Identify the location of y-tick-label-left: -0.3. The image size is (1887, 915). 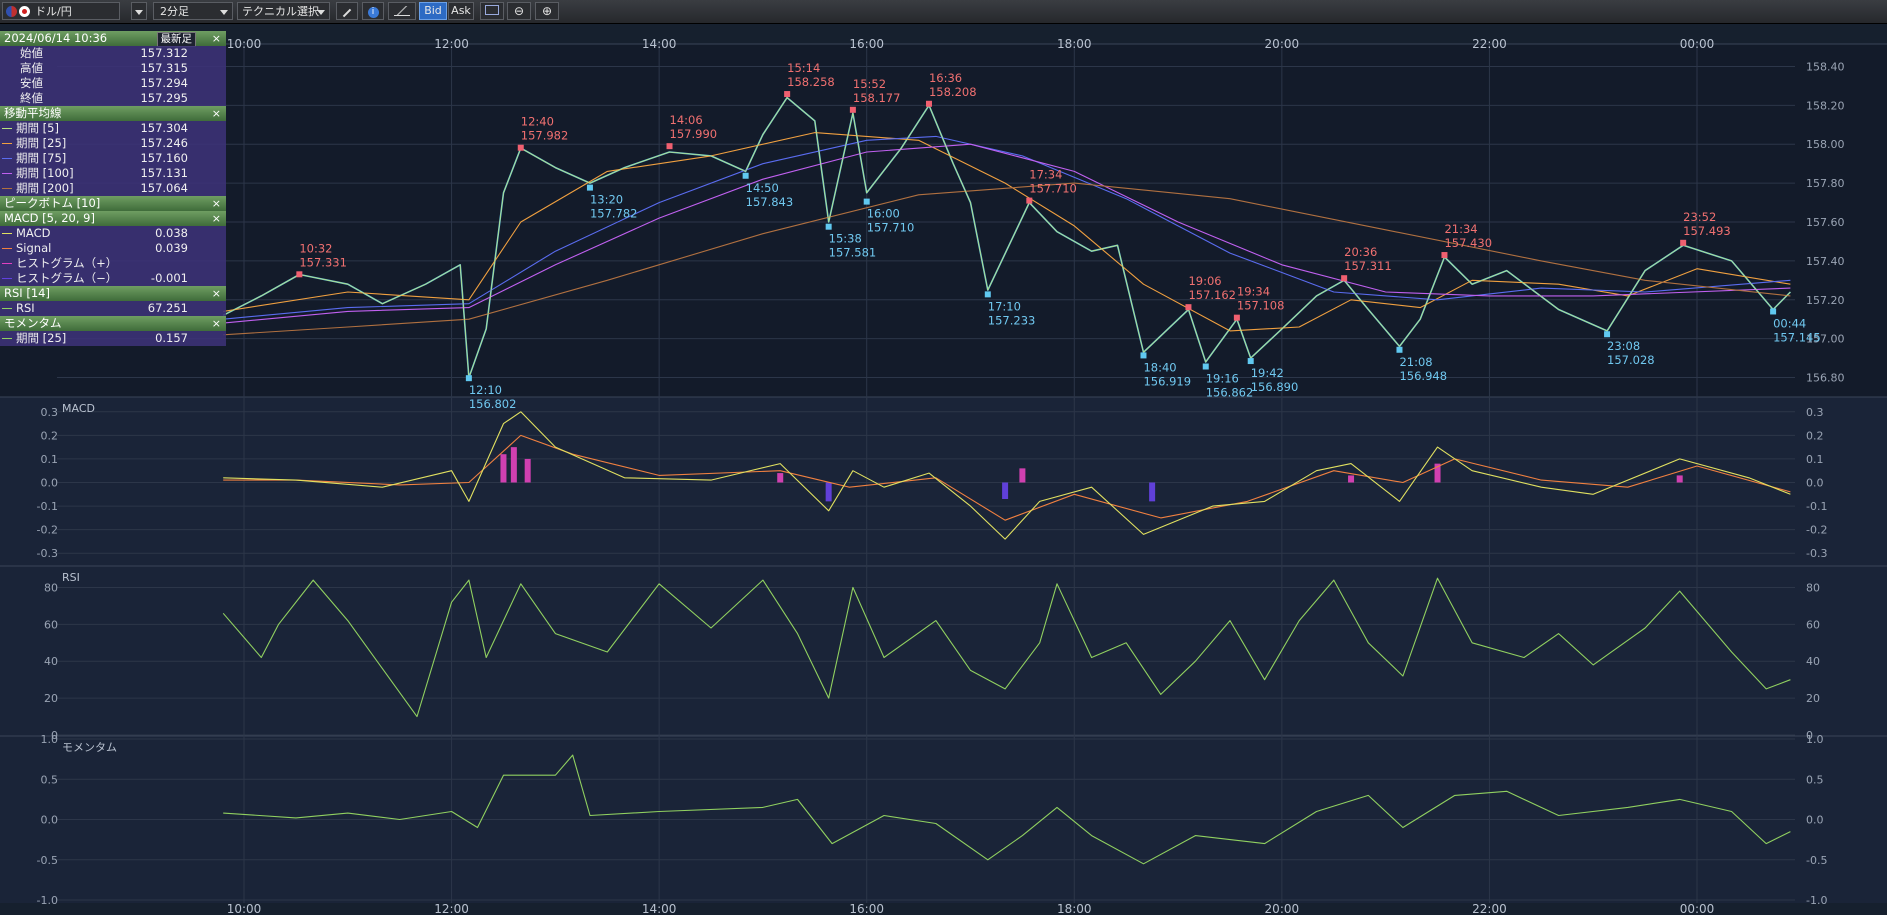
(47, 553).